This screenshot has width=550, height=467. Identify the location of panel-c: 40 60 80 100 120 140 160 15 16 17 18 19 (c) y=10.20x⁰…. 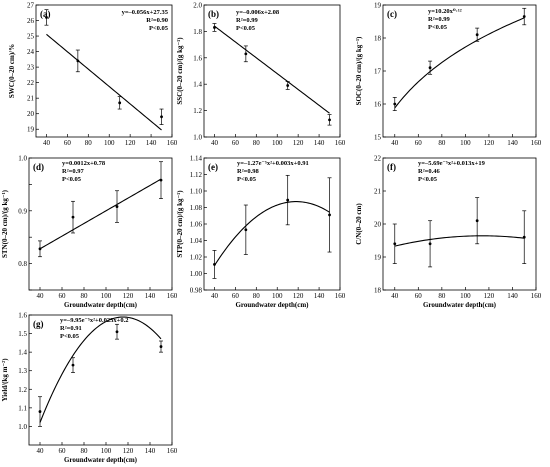
(448, 75).